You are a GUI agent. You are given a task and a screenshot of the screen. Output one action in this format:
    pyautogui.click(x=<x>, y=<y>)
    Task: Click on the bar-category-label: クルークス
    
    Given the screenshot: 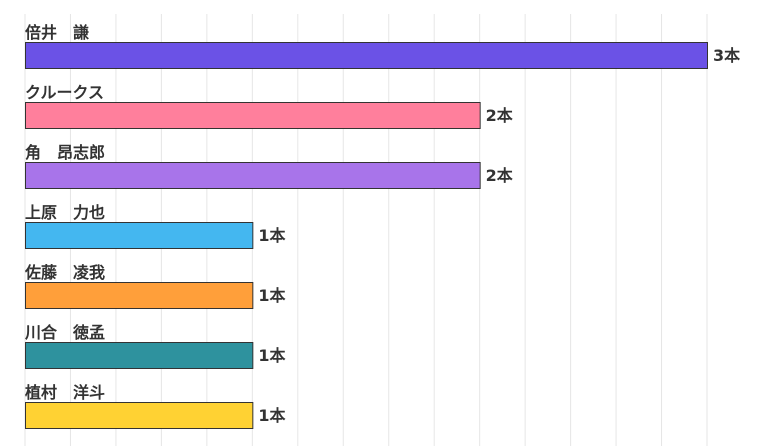 What is the action you would take?
    pyautogui.click(x=64, y=92)
    